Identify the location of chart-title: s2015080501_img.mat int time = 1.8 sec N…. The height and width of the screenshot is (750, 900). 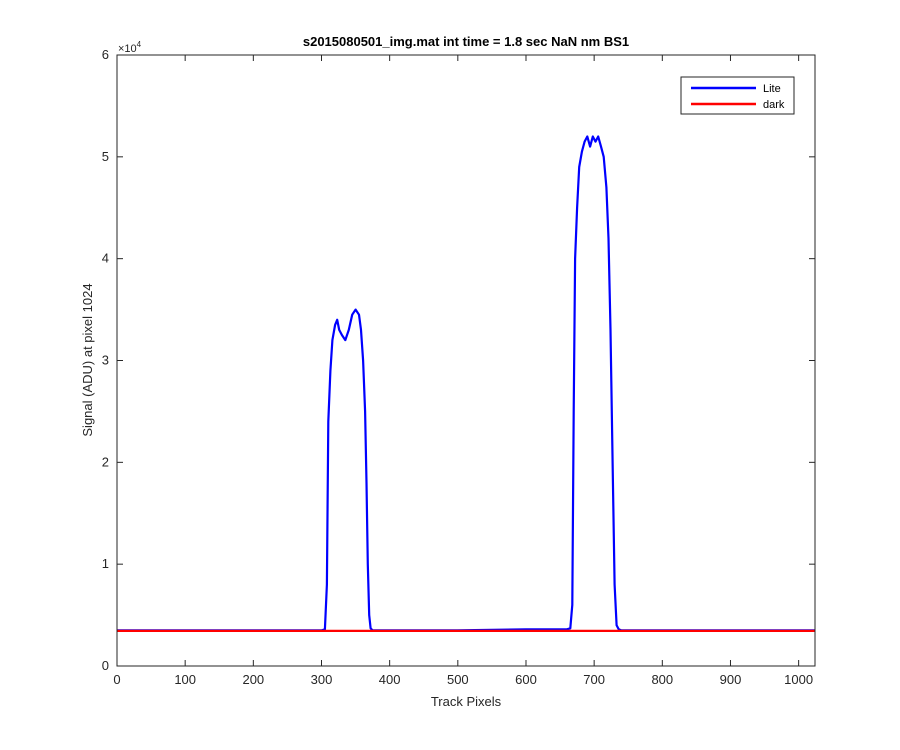
(466, 41).